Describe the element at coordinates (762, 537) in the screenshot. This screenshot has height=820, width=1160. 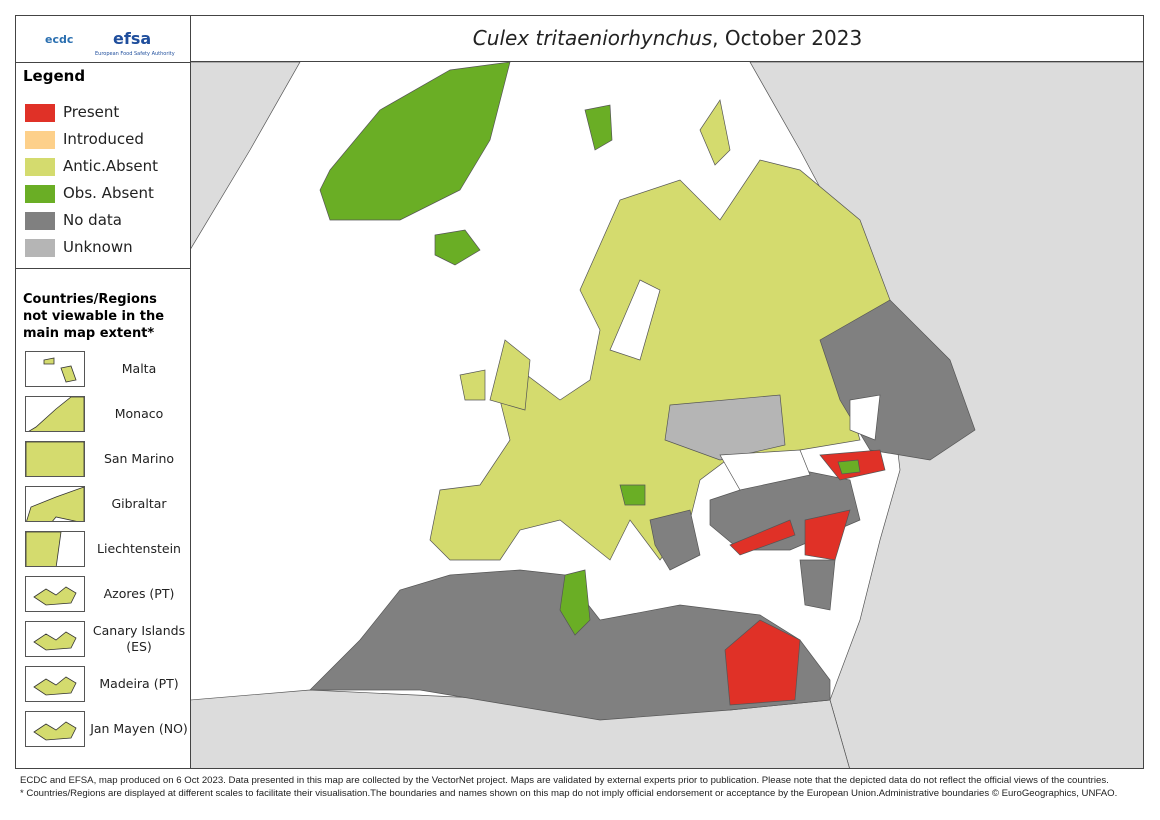
I see `turkey-coast` at that location.